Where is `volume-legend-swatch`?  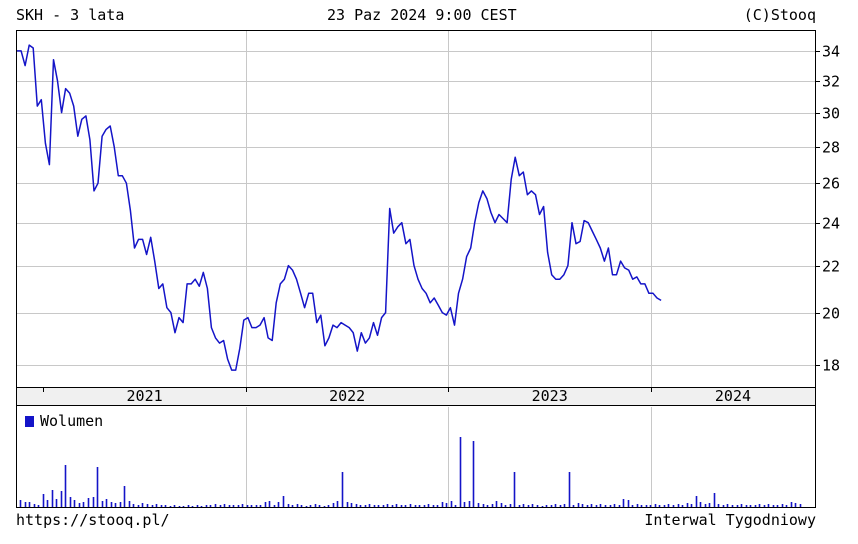 volume-legend-swatch is located at coordinates (29, 421).